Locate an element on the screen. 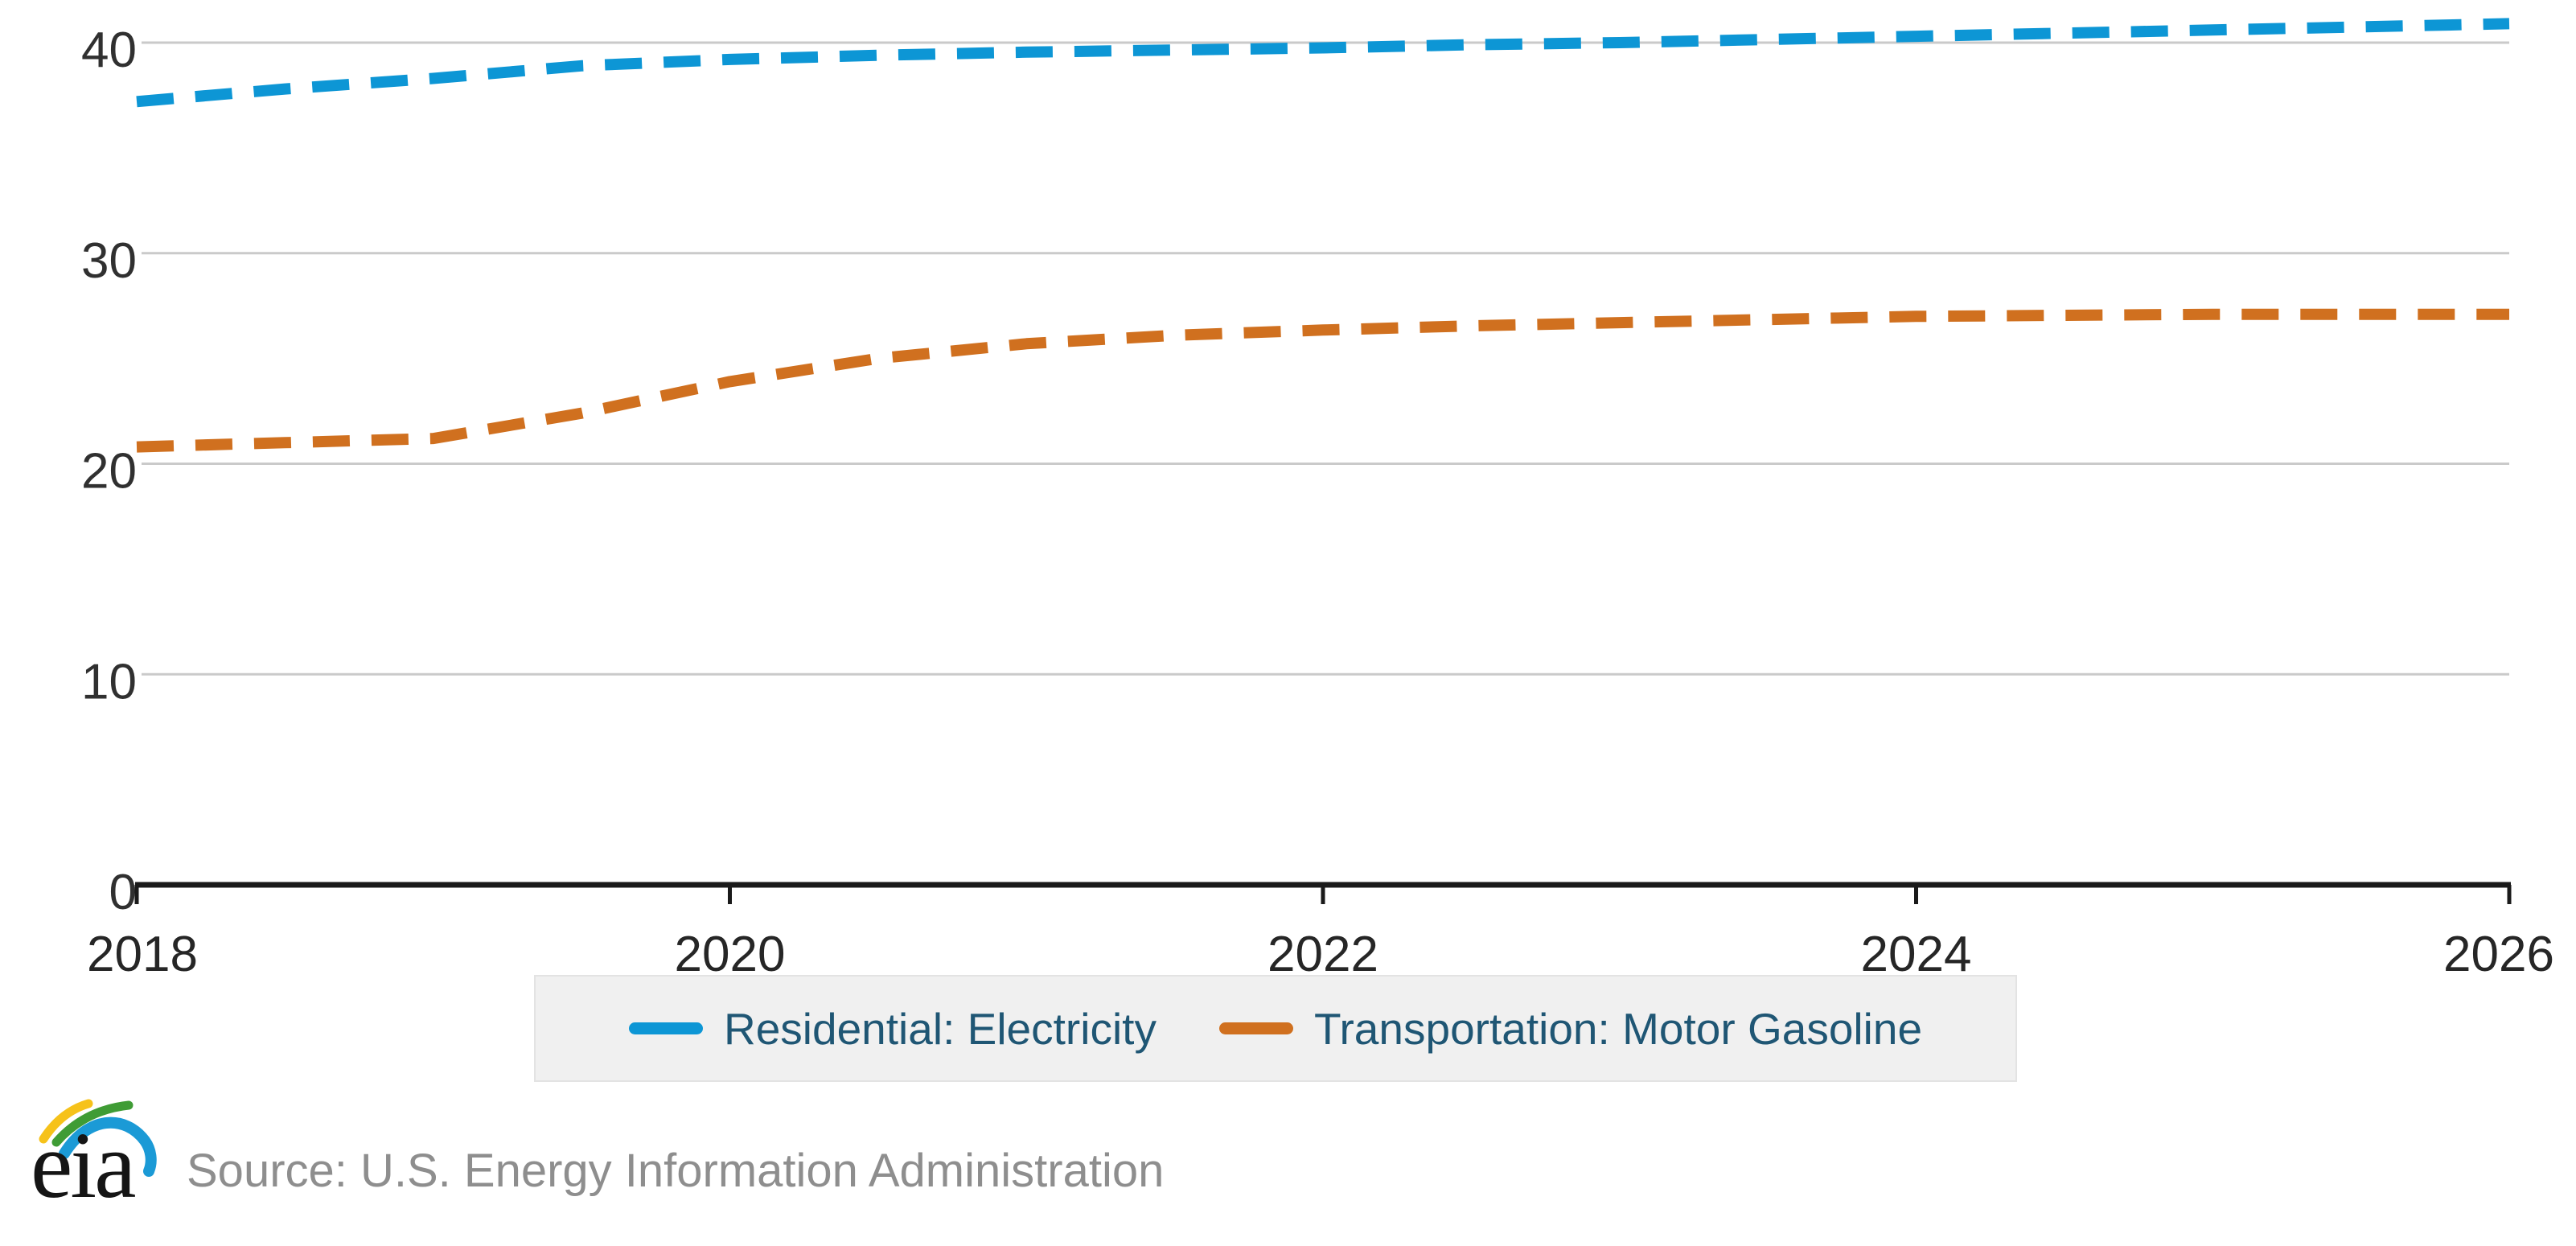 Image resolution: width=2576 pixels, height=1246 pixels. eia-logo-green-swoosh is located at coordinates (92, 1123).